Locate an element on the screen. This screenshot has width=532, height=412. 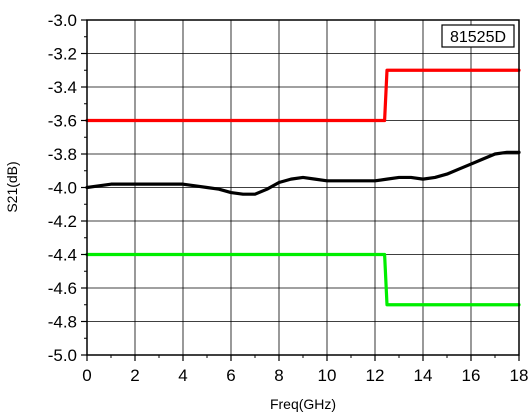
upper-limit-line is located at coordinates (303, 95).